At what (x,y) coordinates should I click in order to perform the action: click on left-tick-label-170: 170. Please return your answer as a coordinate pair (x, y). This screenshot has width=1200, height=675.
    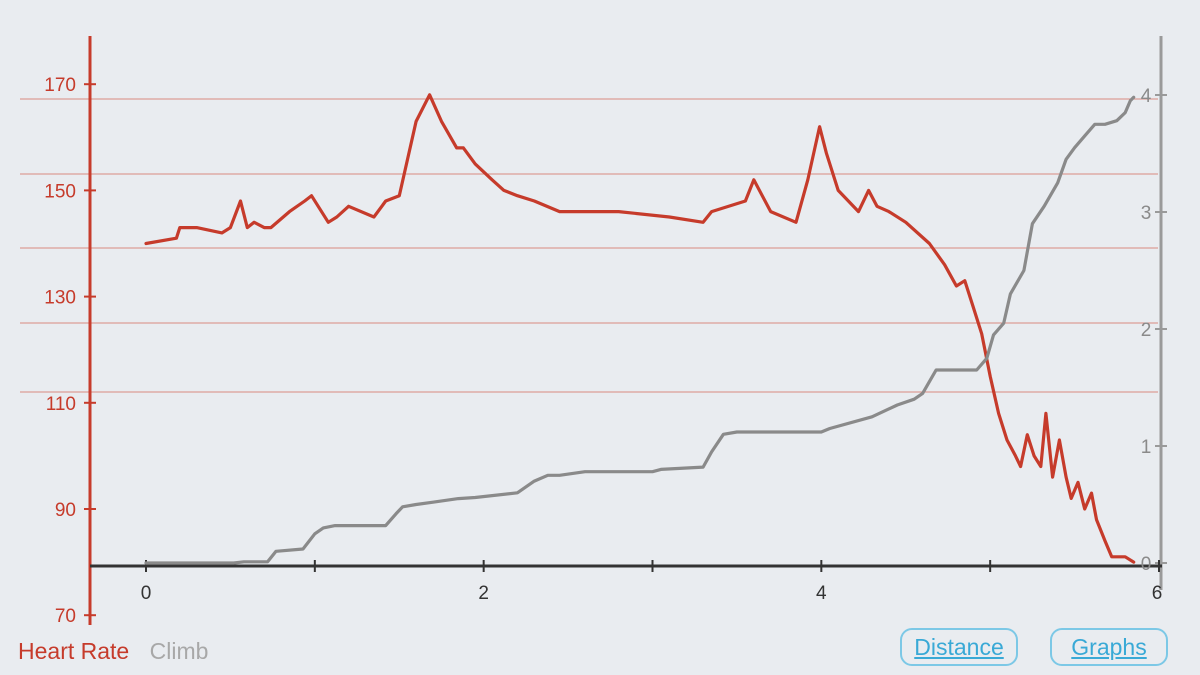
    Looking at the image, I should click on (60, 85).